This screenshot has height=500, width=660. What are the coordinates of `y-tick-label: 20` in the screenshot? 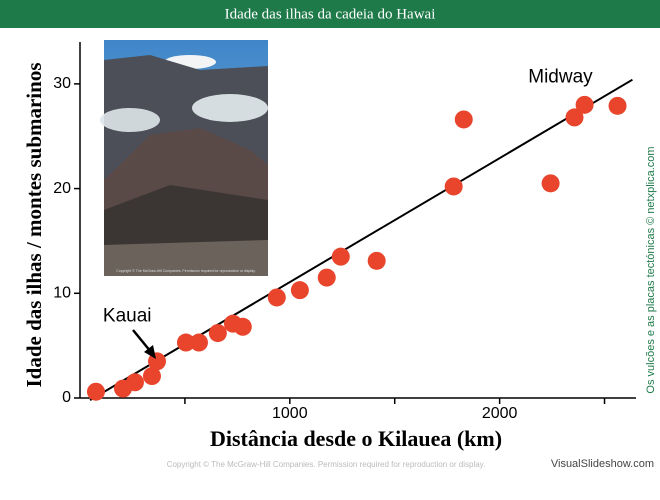 It's located at (62, 188).